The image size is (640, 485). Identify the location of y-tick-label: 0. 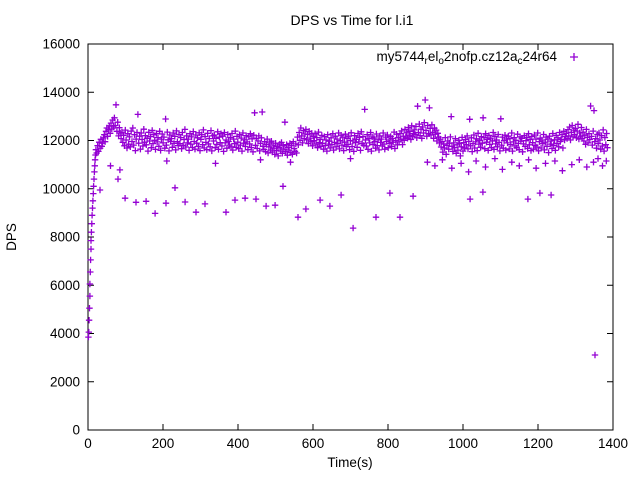
(76, 430).